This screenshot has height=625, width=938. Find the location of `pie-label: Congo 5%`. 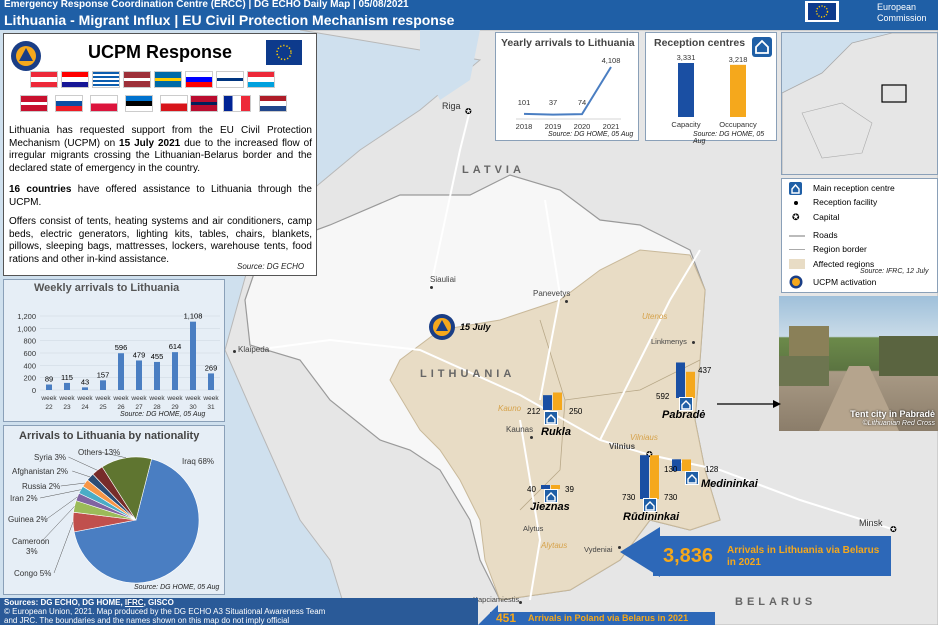

pie-label: Congo 5% is located at coordinates (32, 573).